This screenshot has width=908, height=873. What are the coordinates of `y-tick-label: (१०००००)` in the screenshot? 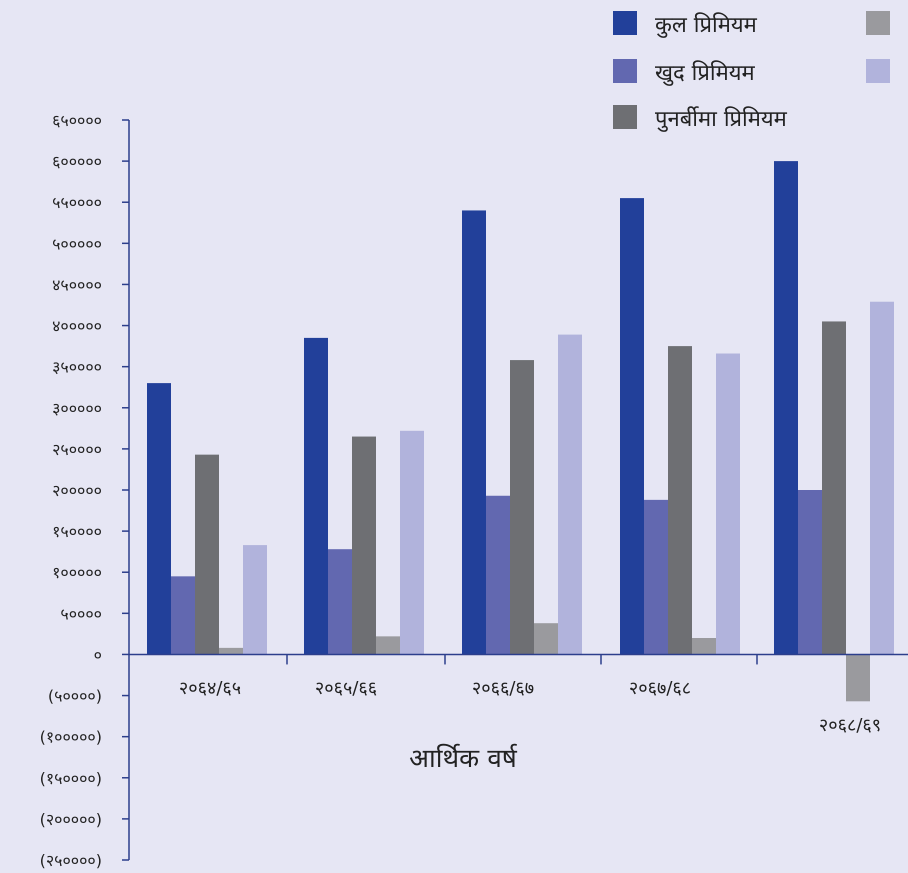 It's located at (71, 737).